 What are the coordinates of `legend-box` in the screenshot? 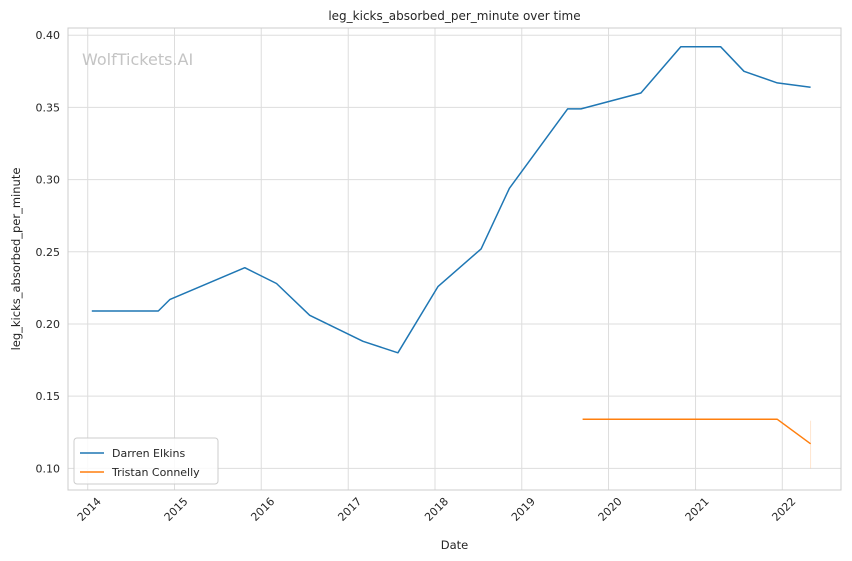 It's located at (146, 461).